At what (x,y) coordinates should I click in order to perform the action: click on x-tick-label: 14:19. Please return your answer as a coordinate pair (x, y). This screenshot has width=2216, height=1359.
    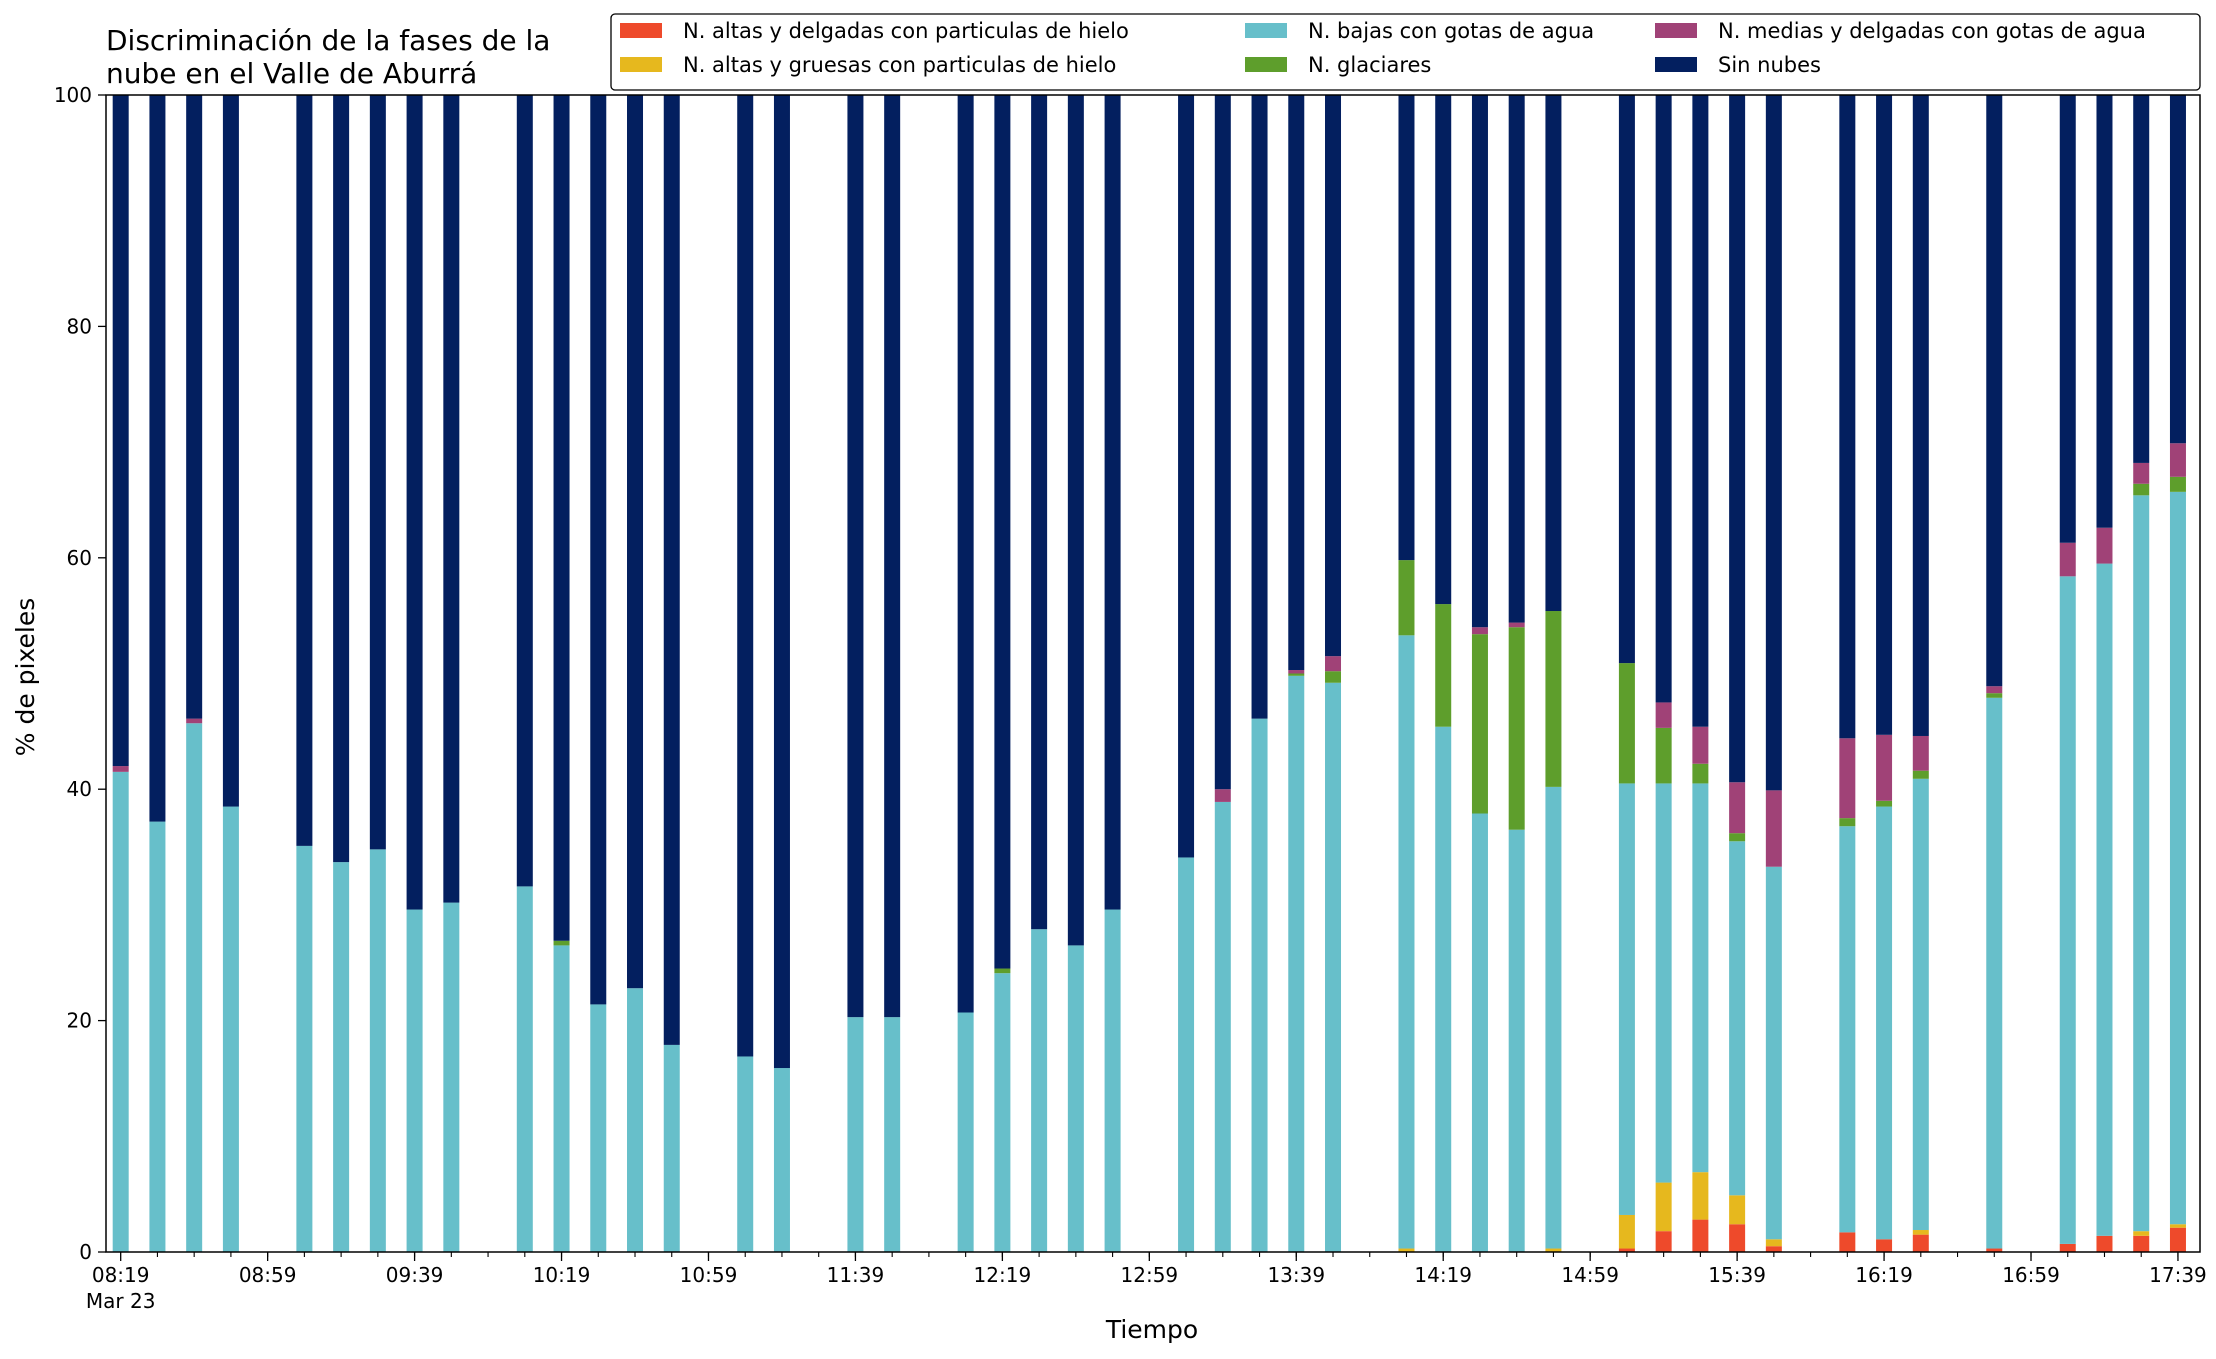
    Looking at the image, I should click on (1443, 1275).